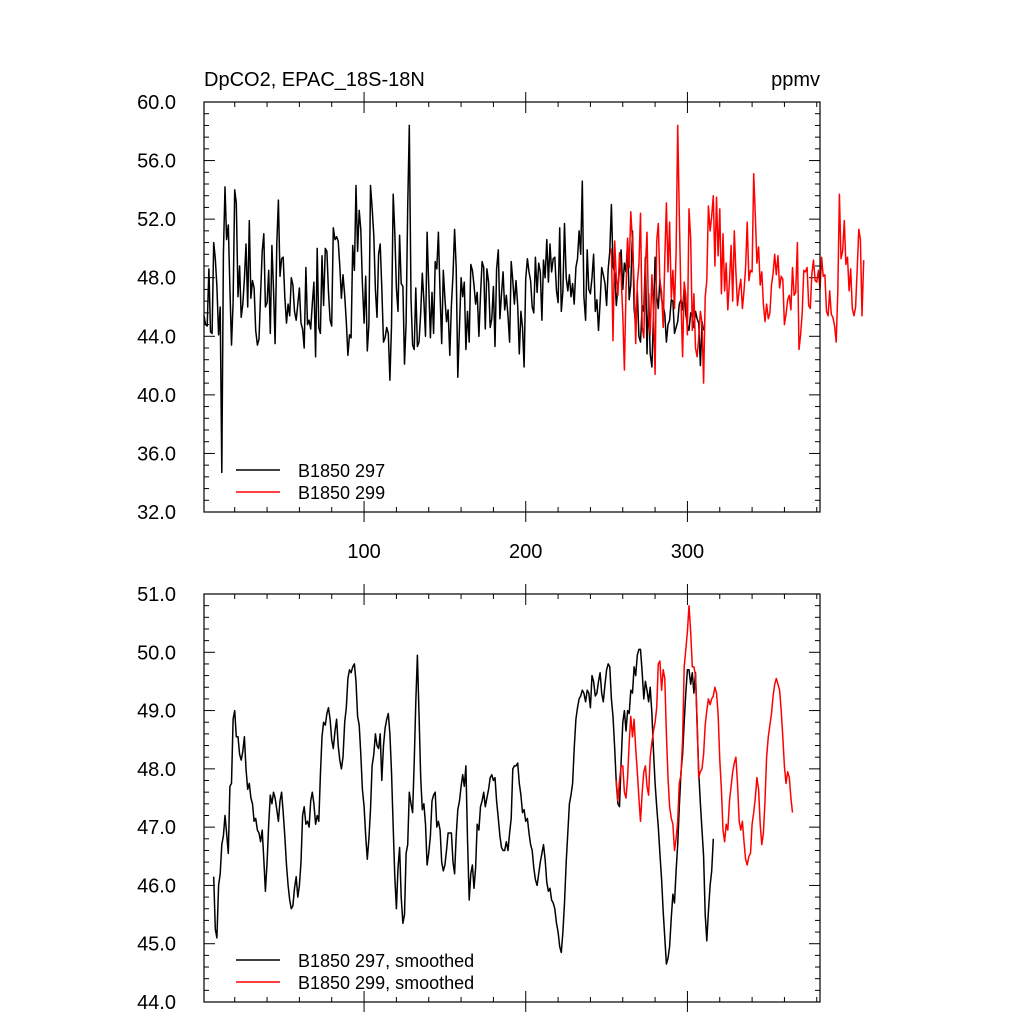 Image resolution: width=1024 pixels, height=1024 pixels. What do you see at coordinates (156, 828) in the screenshot?
I see `y-tick-label: 47.0` at bounding box center [156, 828].